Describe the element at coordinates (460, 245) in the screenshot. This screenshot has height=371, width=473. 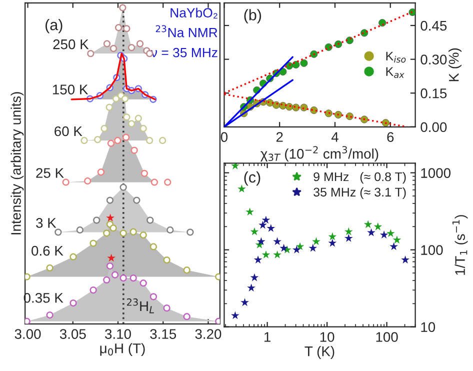
I see `y-axis-title: 1/T$_{1}$ (s$^{−1}$)` at that location.